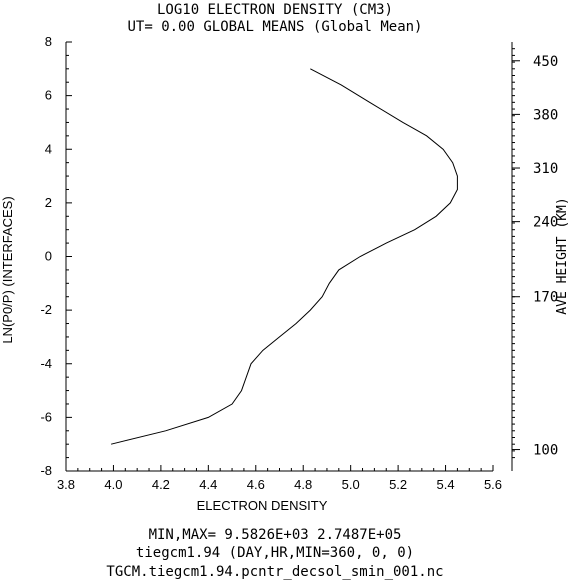 Image resolution: width=571 pixels, height=582 pixels. Describe the element at coordinates (46, 470) in the screenshot. I see `y-tick-label: -8` at that location.